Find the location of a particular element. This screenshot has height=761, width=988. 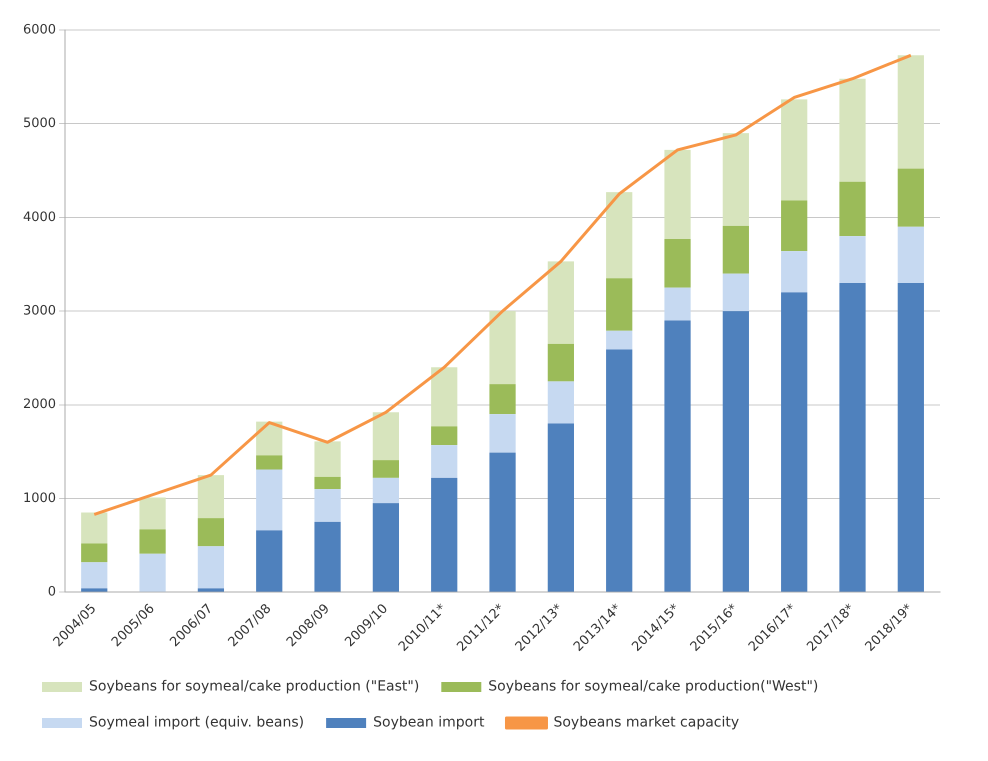

legend-label: Soybeans for soymeal/cake production("West") is located at coordinates (653, 686).